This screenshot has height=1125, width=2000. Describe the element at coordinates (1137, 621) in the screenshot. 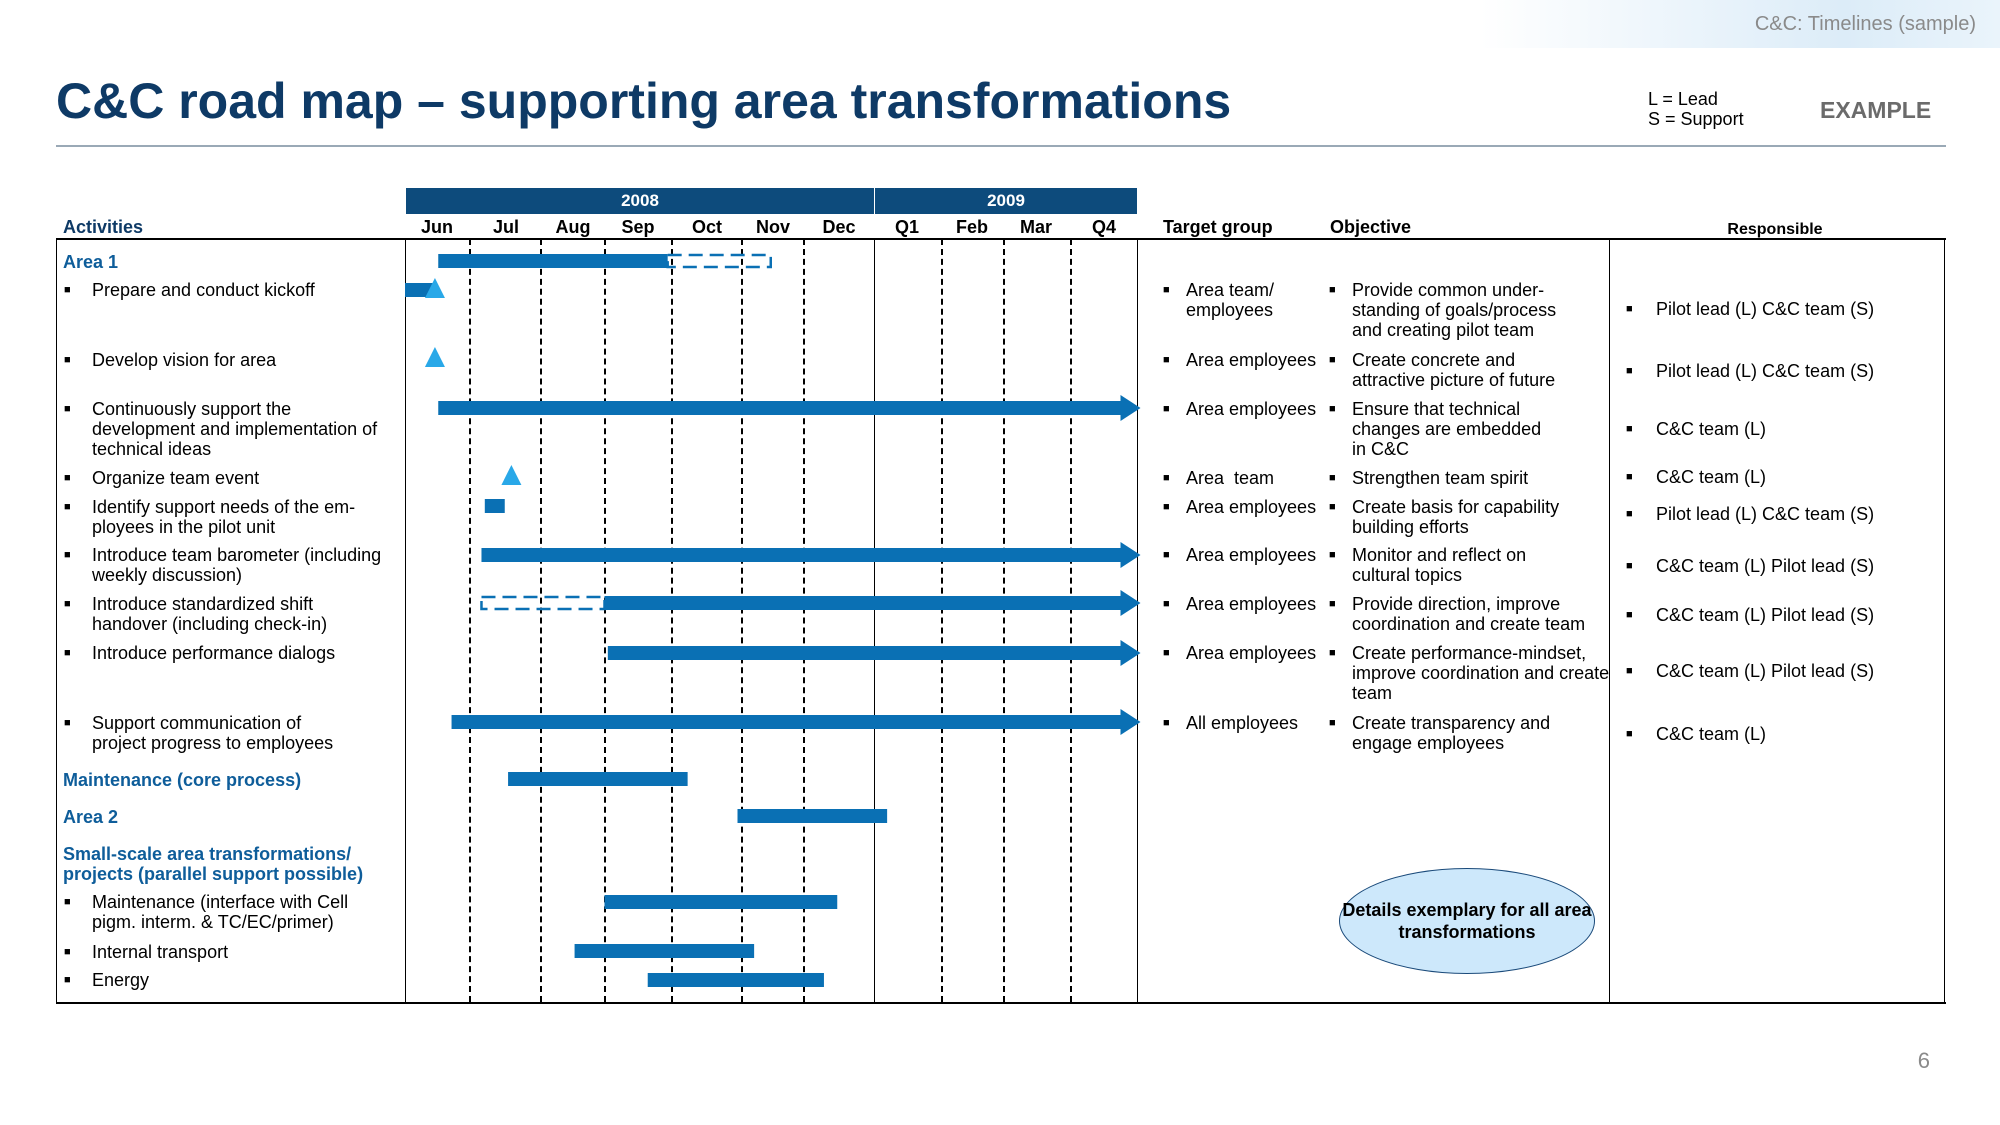

I see `timeline-right-border` at that location.